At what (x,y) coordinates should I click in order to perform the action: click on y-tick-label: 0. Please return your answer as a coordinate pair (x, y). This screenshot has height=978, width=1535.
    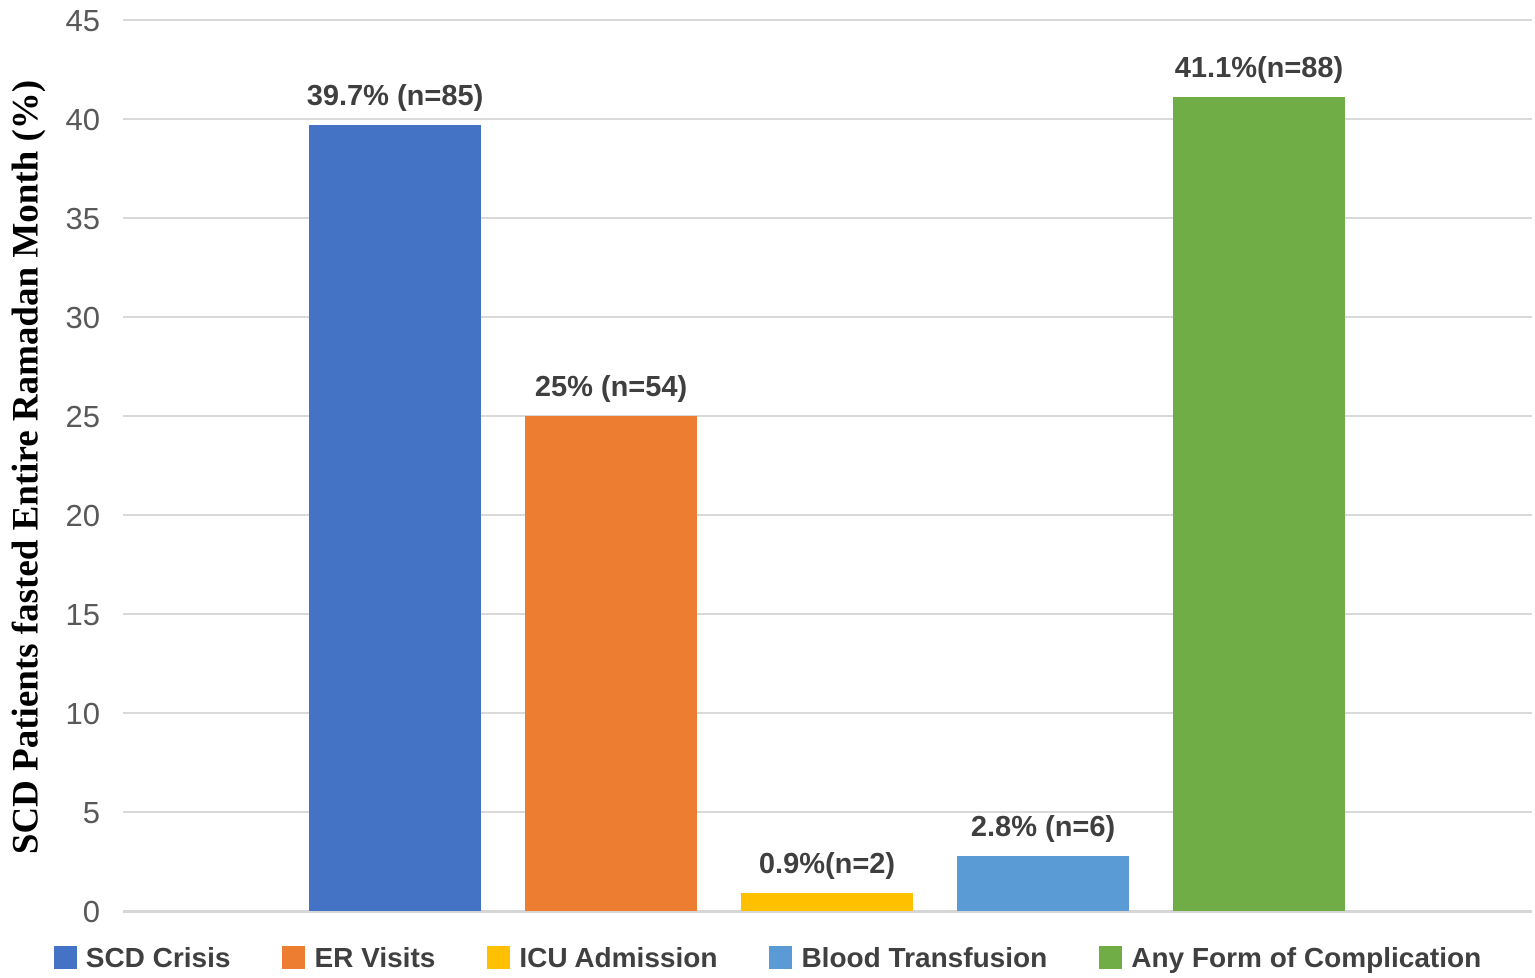
    Looking at the image, I should click on (91, 911).